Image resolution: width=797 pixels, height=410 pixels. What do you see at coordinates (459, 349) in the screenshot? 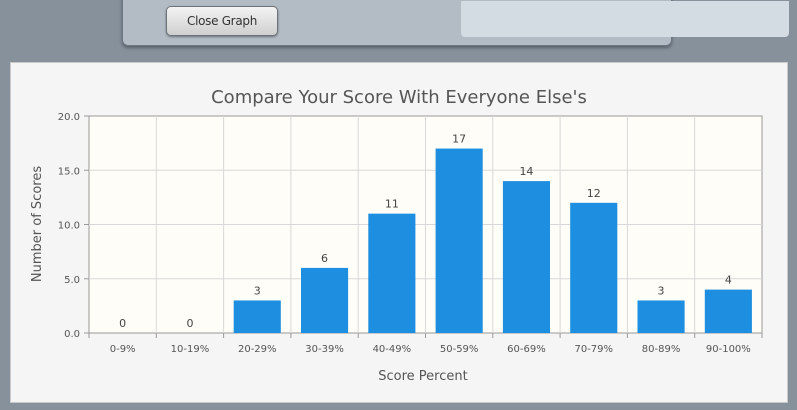
I see `x-category-label: 50-59%` at bounding box center [459, 349].